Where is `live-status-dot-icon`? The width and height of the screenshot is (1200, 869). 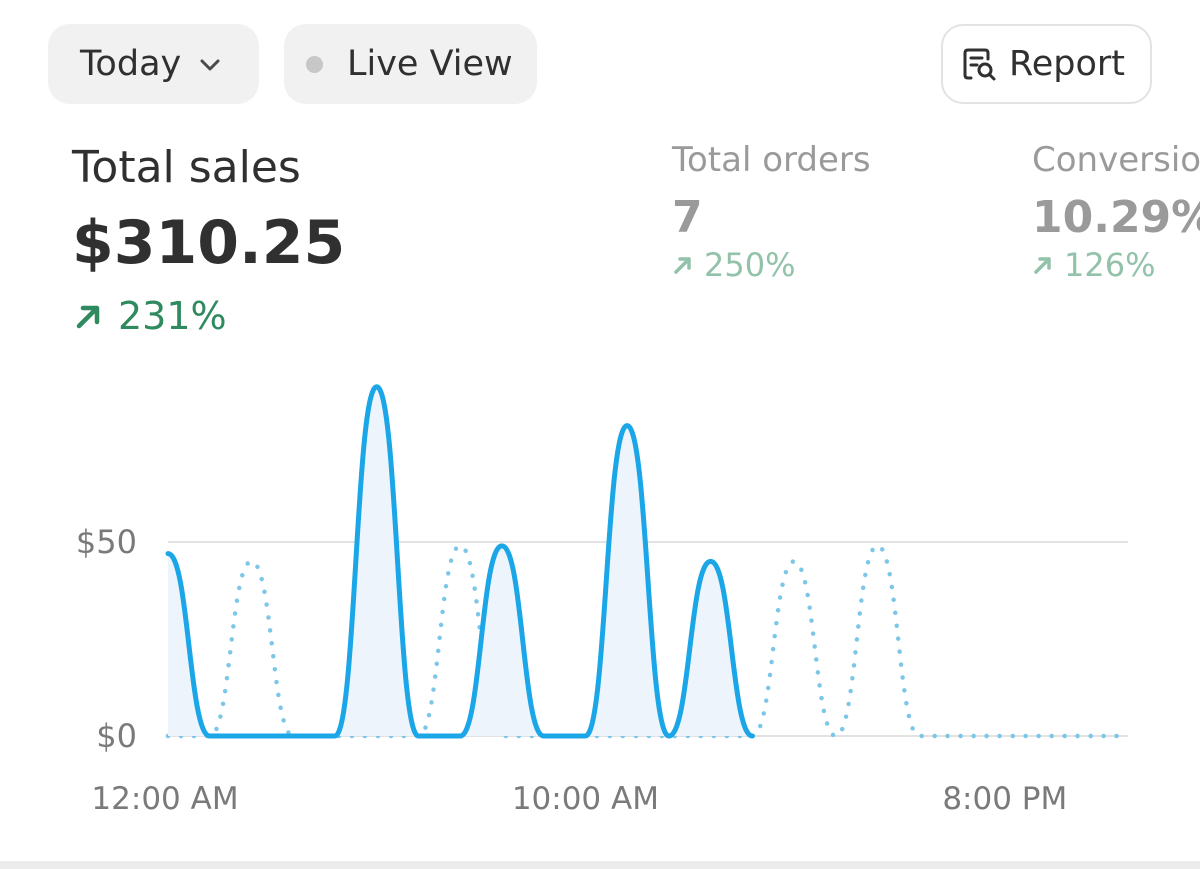
live-status-dot-icon is located at coordinates (314, 64).